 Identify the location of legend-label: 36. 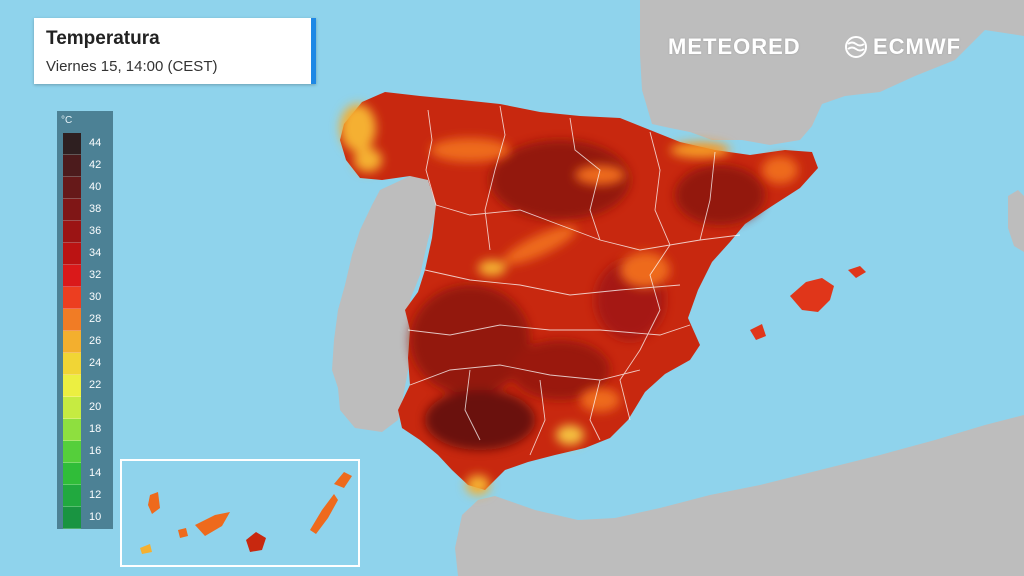
(95, 231).